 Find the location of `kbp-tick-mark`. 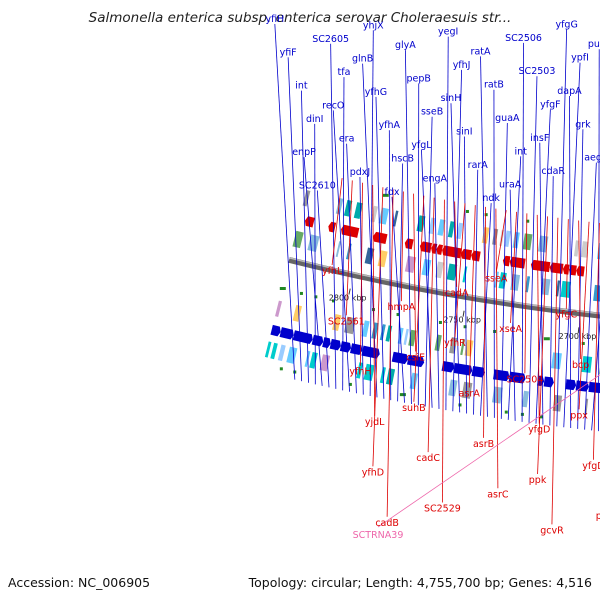

kbp-tick-mark is located at coordinates (463, 313).